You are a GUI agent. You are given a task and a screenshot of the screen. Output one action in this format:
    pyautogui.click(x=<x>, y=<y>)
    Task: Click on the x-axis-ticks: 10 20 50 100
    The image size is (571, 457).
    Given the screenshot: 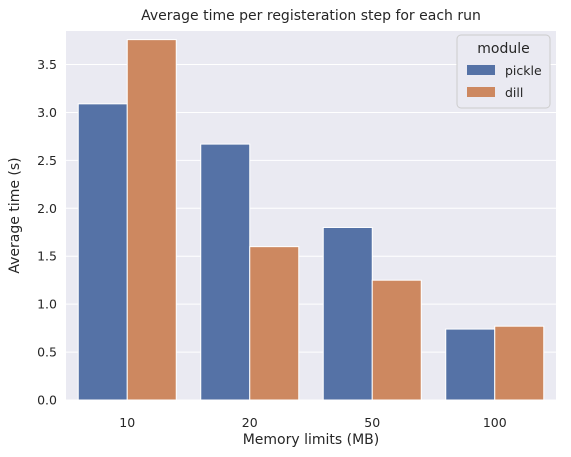 What is the action you would take?
    pyautogui.click(x=312, y=422)
    